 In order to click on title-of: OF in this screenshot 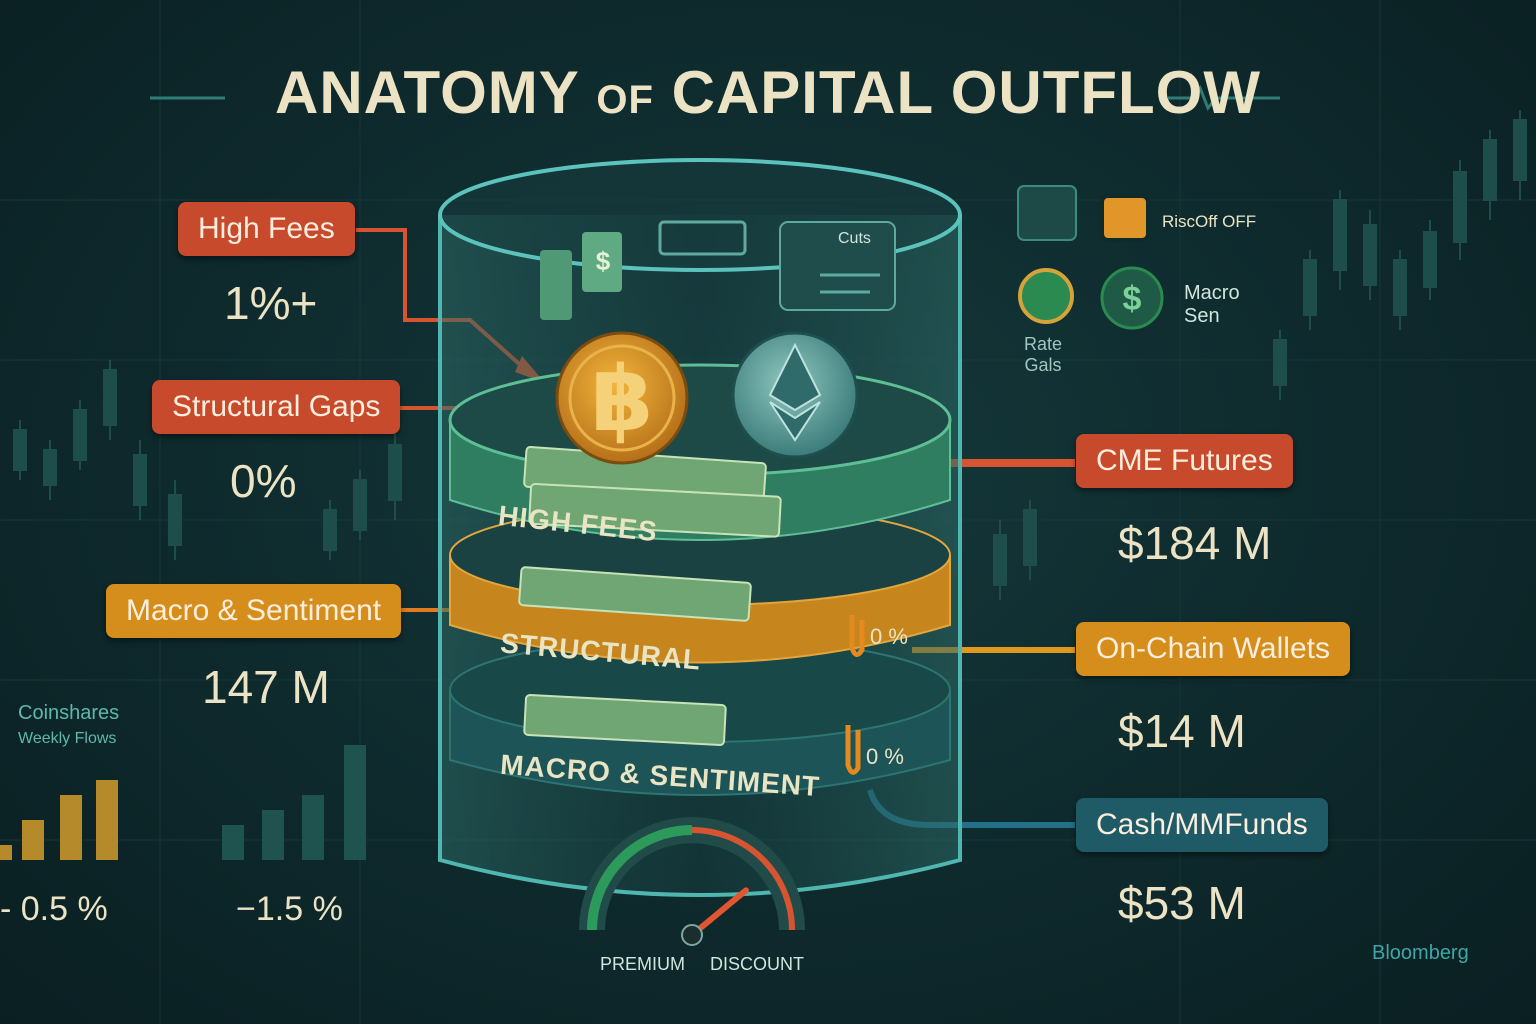, I will do `click(625, 100)`.